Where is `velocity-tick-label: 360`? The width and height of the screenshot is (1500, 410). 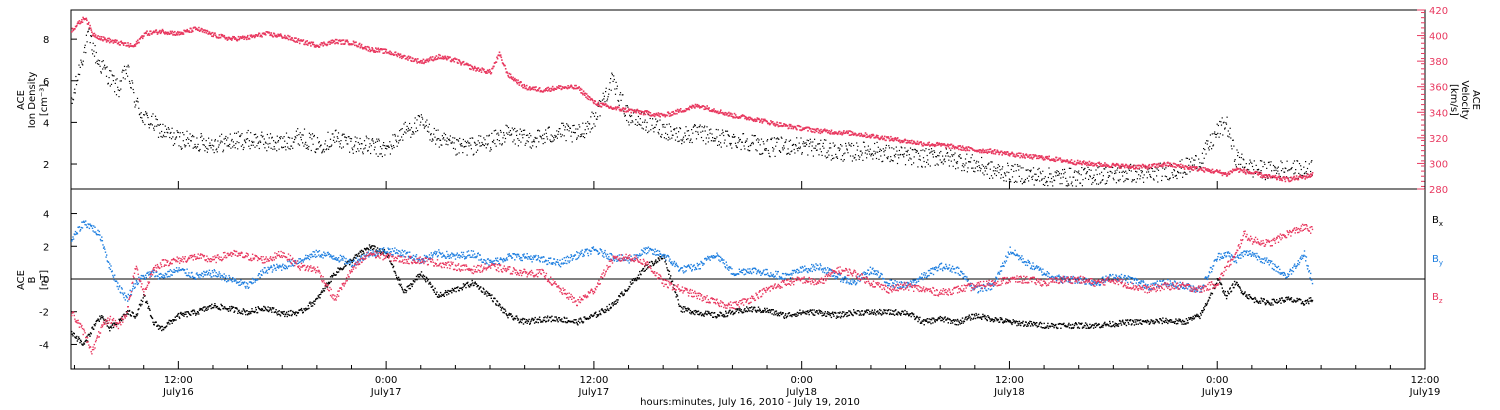 velocity-tick-label: 360 is located at coordinates (1438, 88).